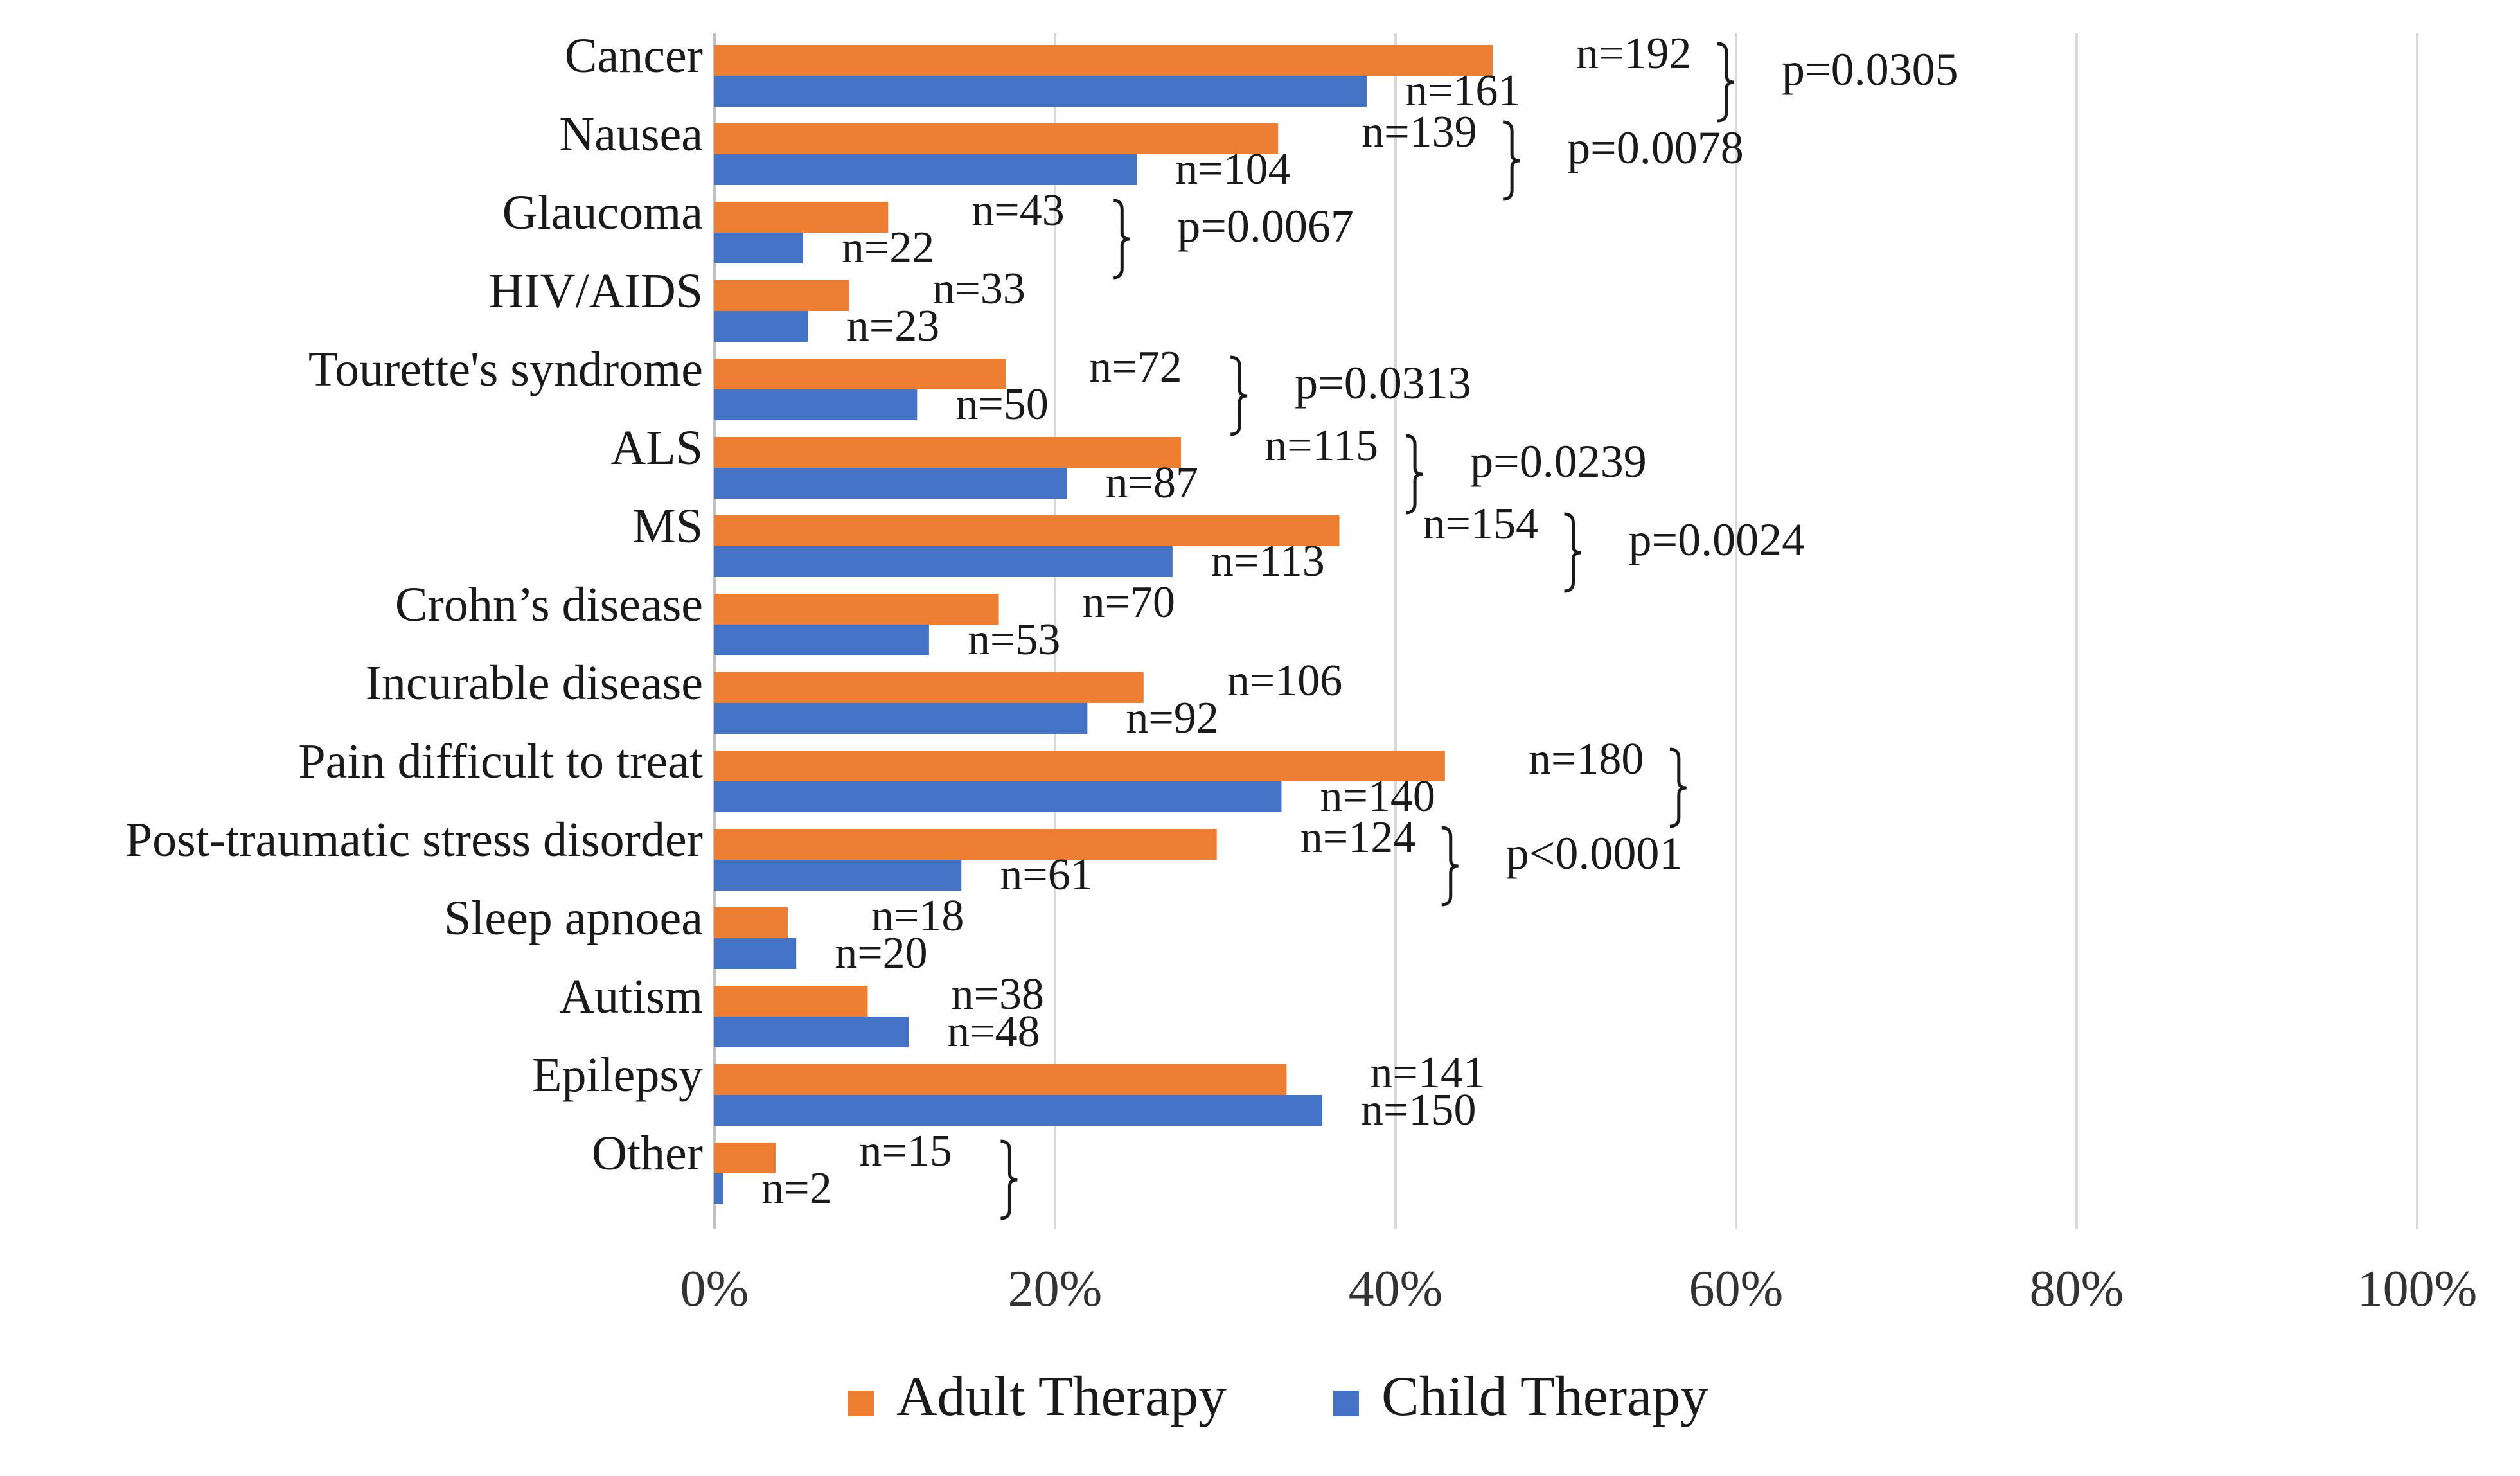 The height and width of the screenshot is (1476, 2520). What do you see at coordinates (998, 994) in the screenshot?
I see `adult-n-label: n=38` at bounding box center [998, 994].